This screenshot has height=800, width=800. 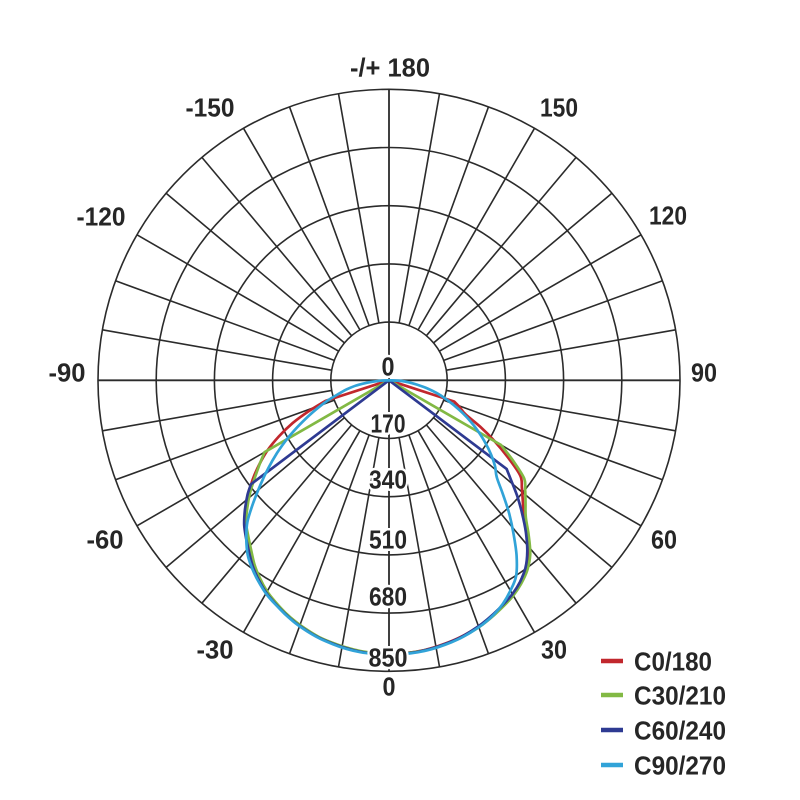 I want to click on svg-text: 680, so click(x=388, y=596).